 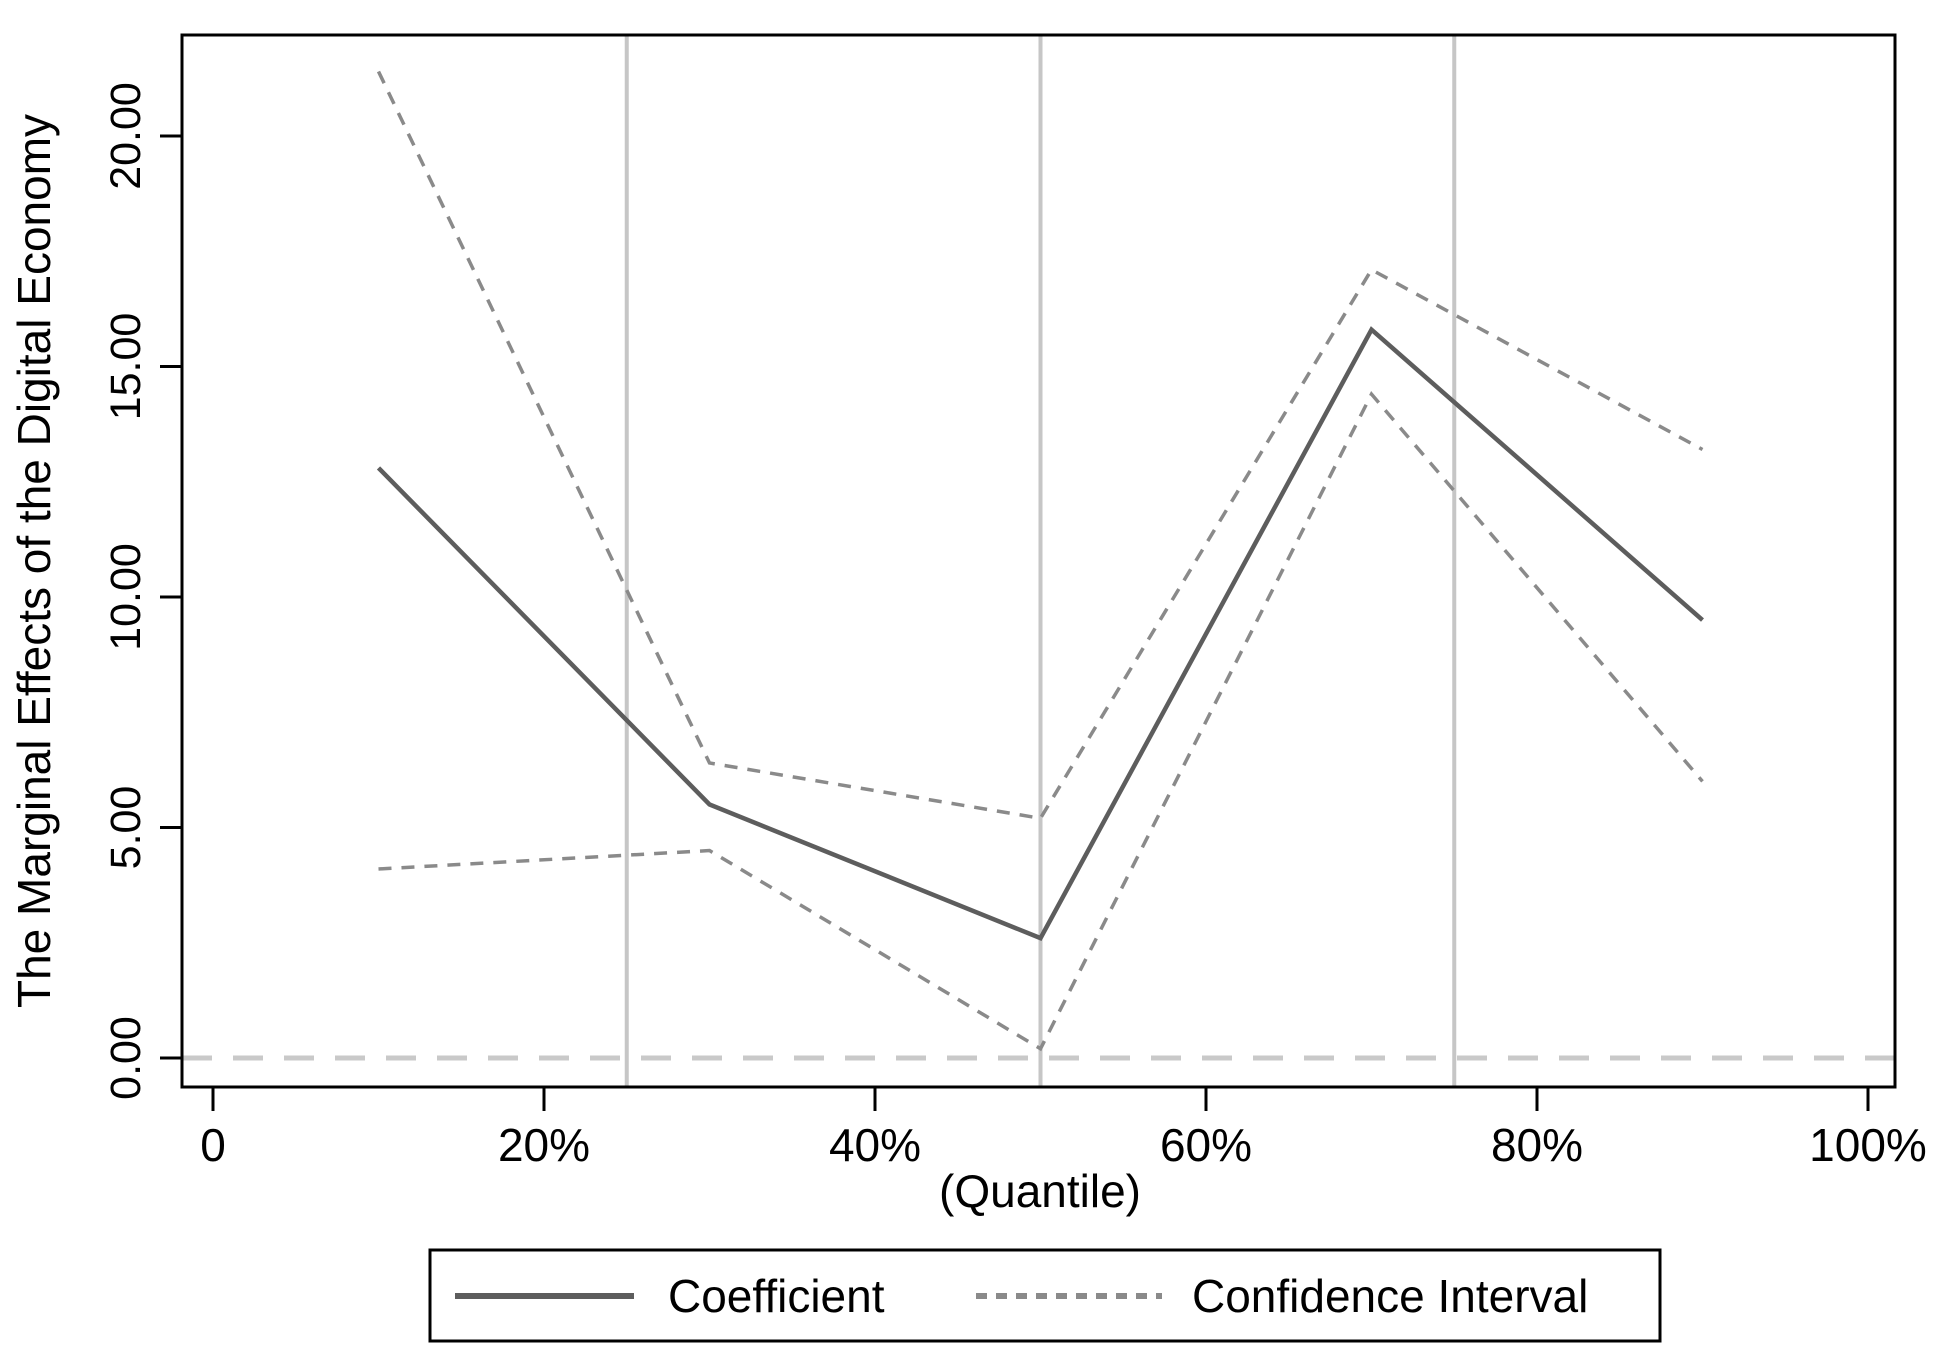 What do you see at coordinates (1390, 1296) in the screenshot?
I see `legend-label-confidence-interval: Confidence Interval` at bounding box center [1390, 1296].